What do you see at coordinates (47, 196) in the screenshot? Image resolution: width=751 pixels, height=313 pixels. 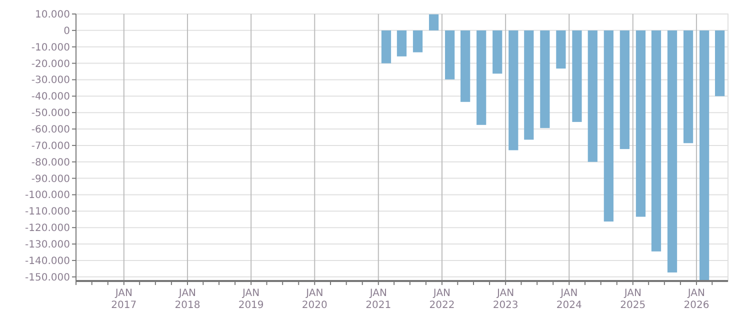 I see `y-tick-label: -100.000` at bounding box center [47, 196].